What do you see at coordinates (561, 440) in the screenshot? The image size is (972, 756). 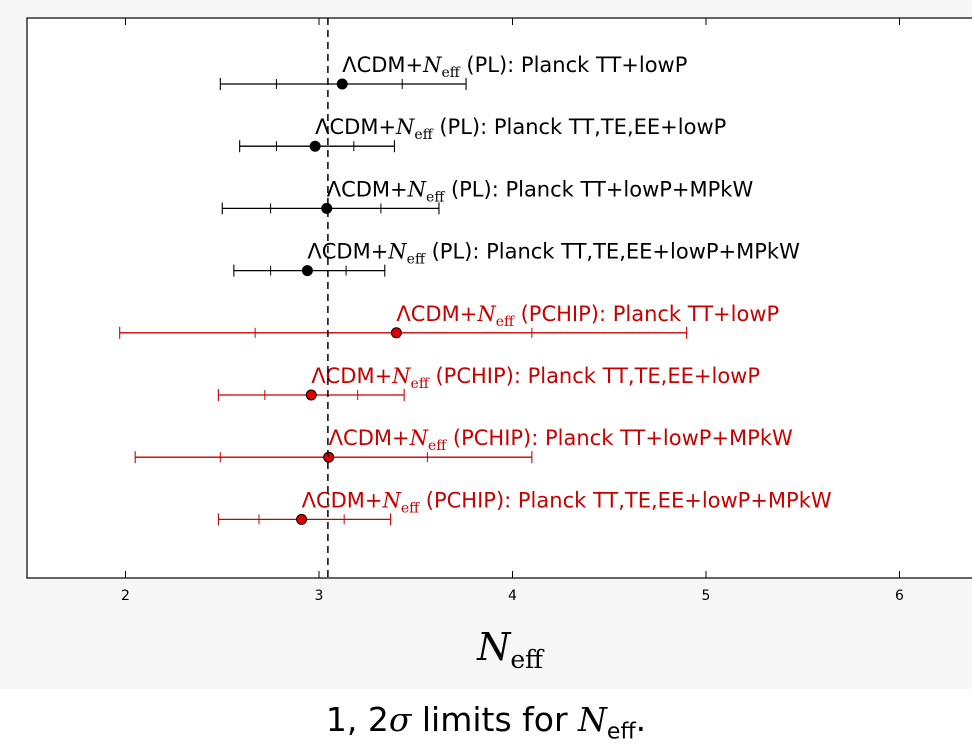 I see `row-label: ΛCDM+Neff (PCHIP): Planck TT+lowP+MPkW` at bounding box center [561, 440].